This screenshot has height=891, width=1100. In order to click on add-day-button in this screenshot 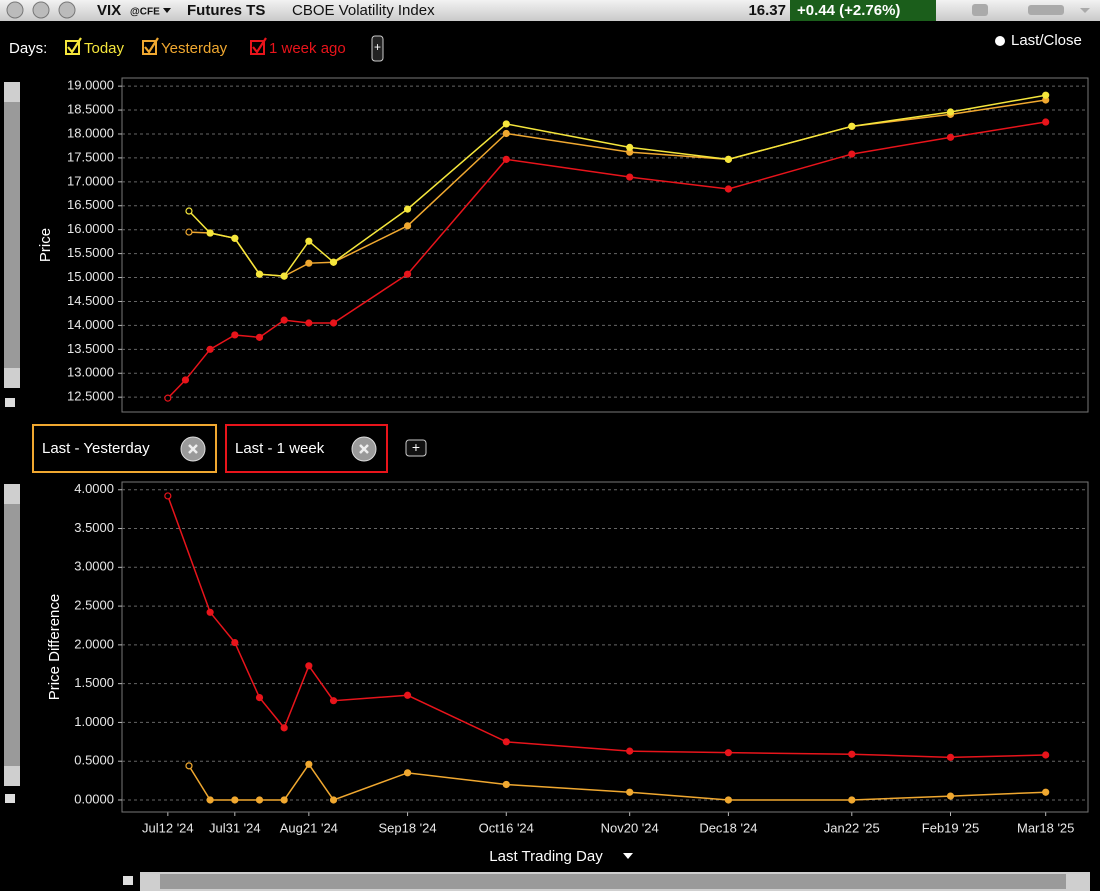, I will do `click(377, 48)`.